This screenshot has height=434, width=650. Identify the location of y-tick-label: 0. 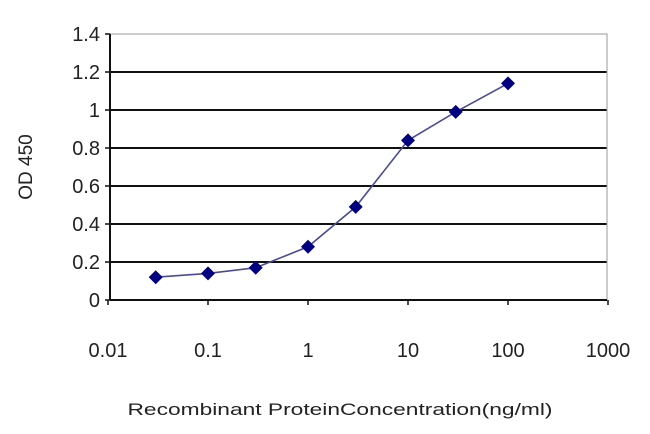
(94, 301).